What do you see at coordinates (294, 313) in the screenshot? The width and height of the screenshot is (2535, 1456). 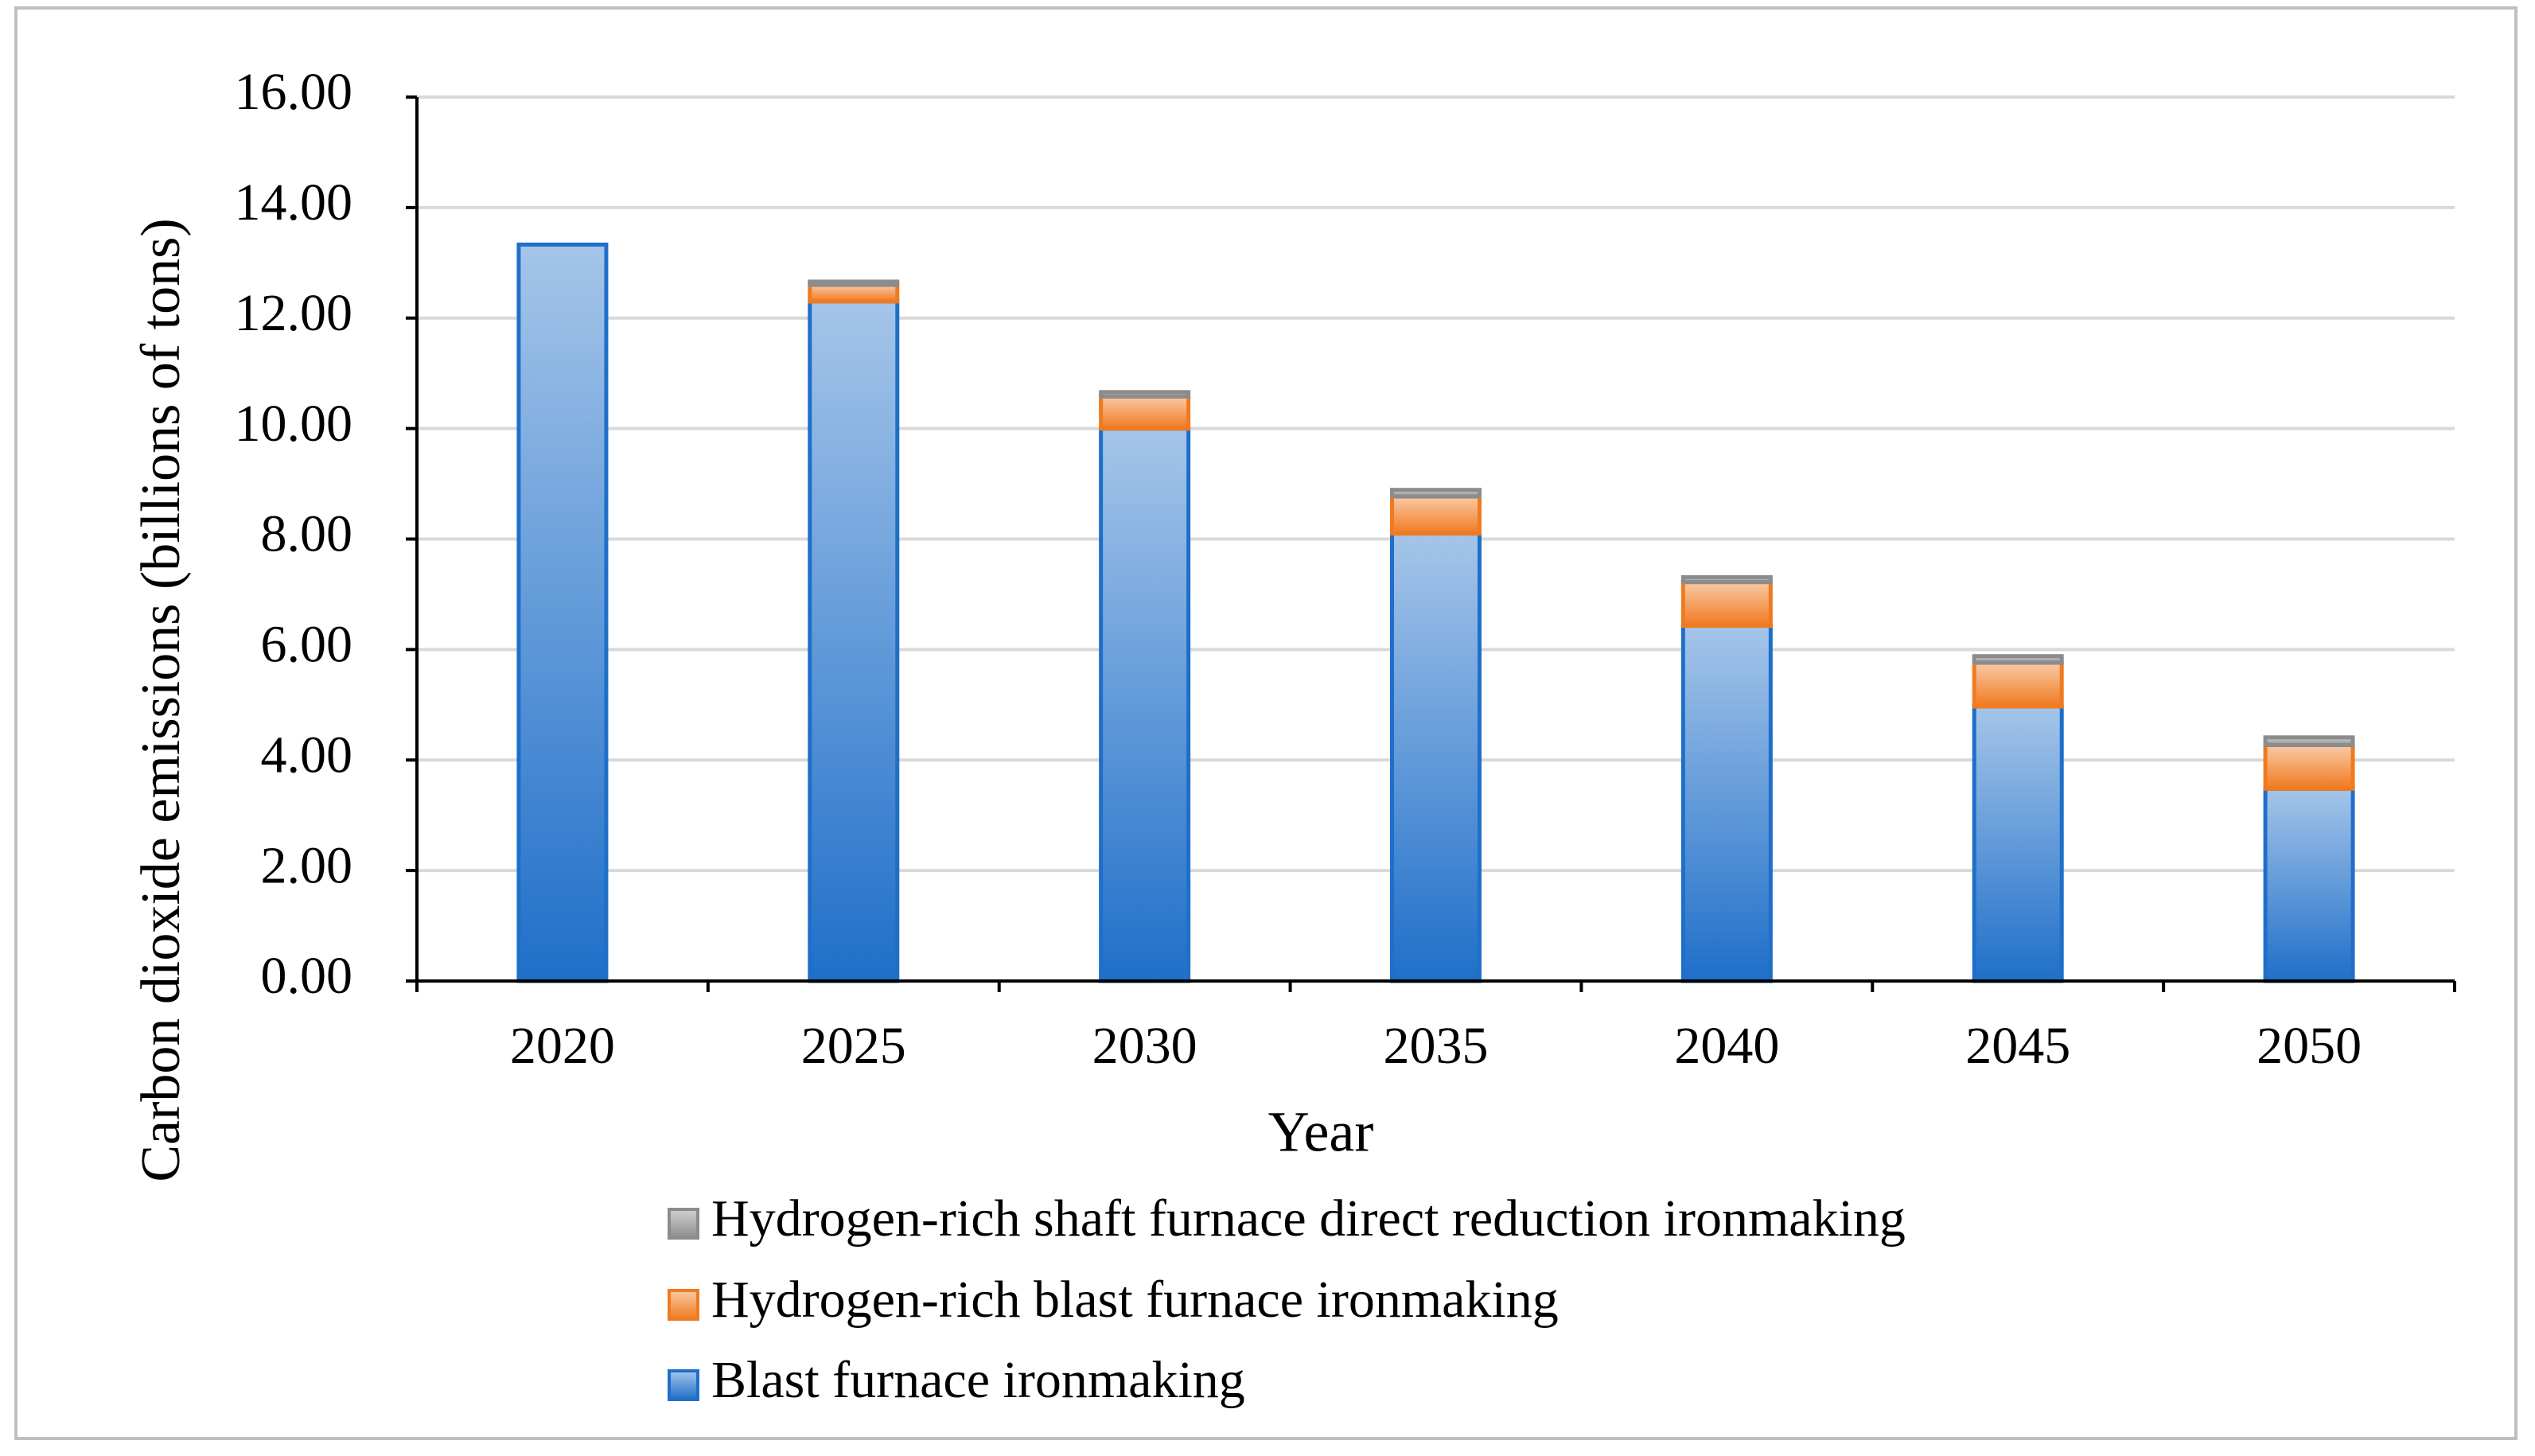 I see `y-tick-label: 12.00` at bounding box center [294, 313].